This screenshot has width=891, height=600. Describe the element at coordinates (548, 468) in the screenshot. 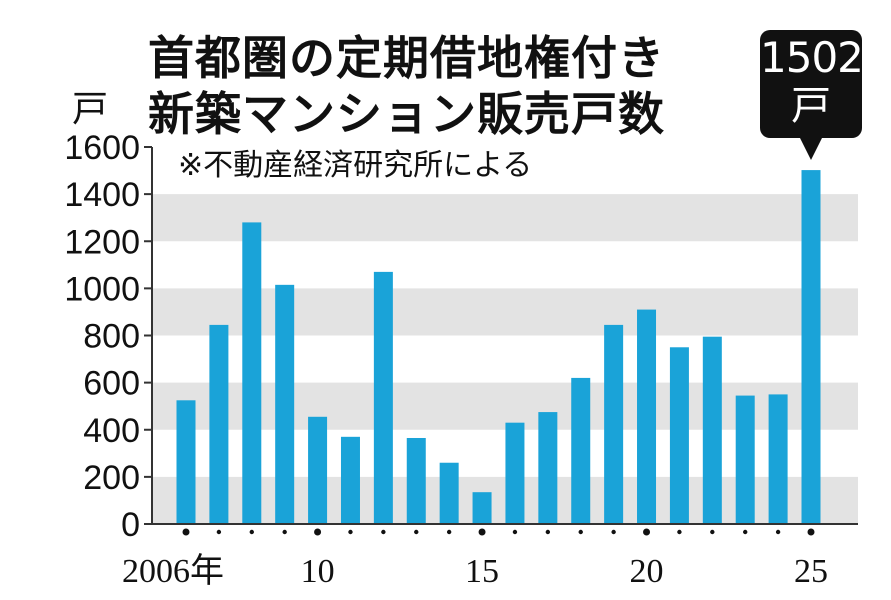

I see `bar-2017` at that location.